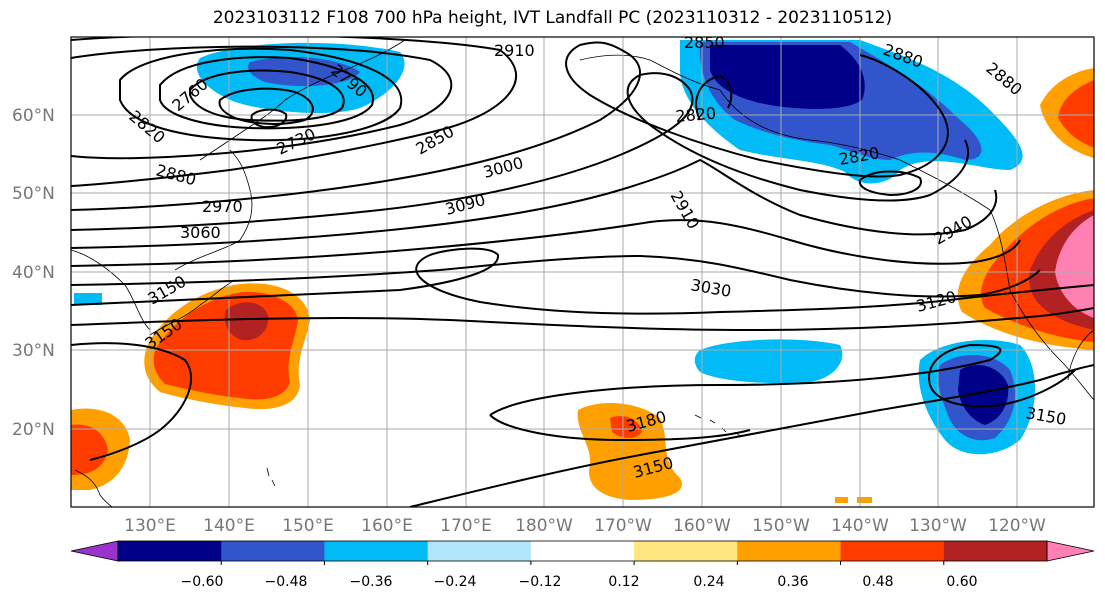 The image size is (1105, 601). What do you see at coordinates (371, 582) in the screenshot?
I see `colorbar-tick-label: −0.36` at bounding box center [371, 582].